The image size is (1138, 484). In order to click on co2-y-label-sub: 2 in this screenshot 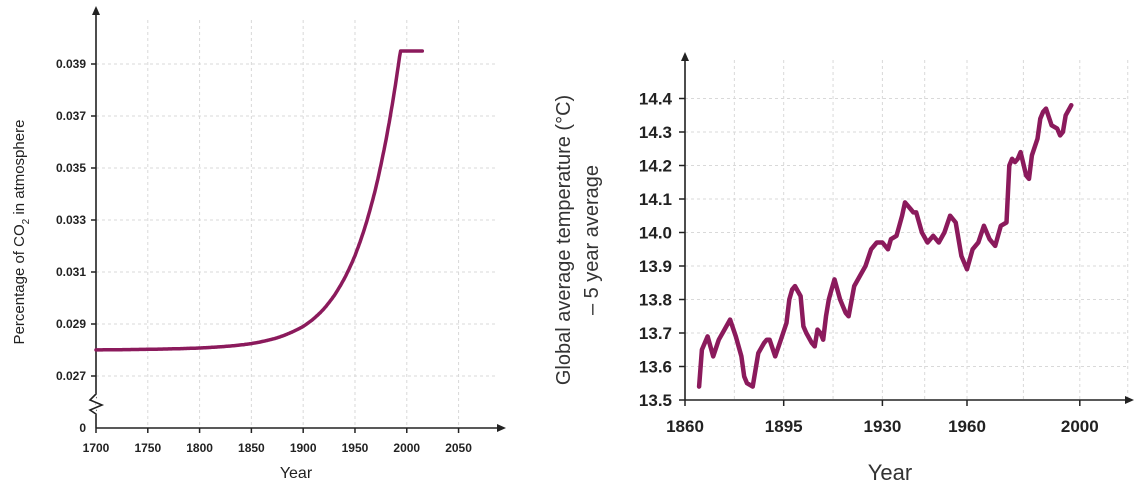, I will do `click(26, 221)`.